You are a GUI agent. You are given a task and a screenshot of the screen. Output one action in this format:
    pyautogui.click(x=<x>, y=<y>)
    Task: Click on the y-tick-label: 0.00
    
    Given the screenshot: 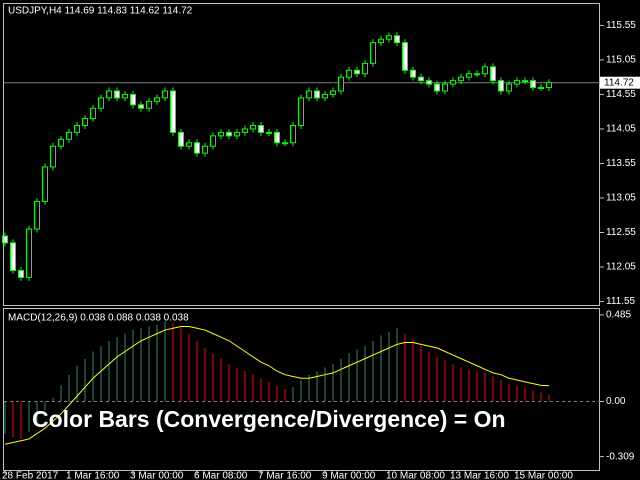 What is the action you would take?
    pyautogui.click(x=616, y=401)
    